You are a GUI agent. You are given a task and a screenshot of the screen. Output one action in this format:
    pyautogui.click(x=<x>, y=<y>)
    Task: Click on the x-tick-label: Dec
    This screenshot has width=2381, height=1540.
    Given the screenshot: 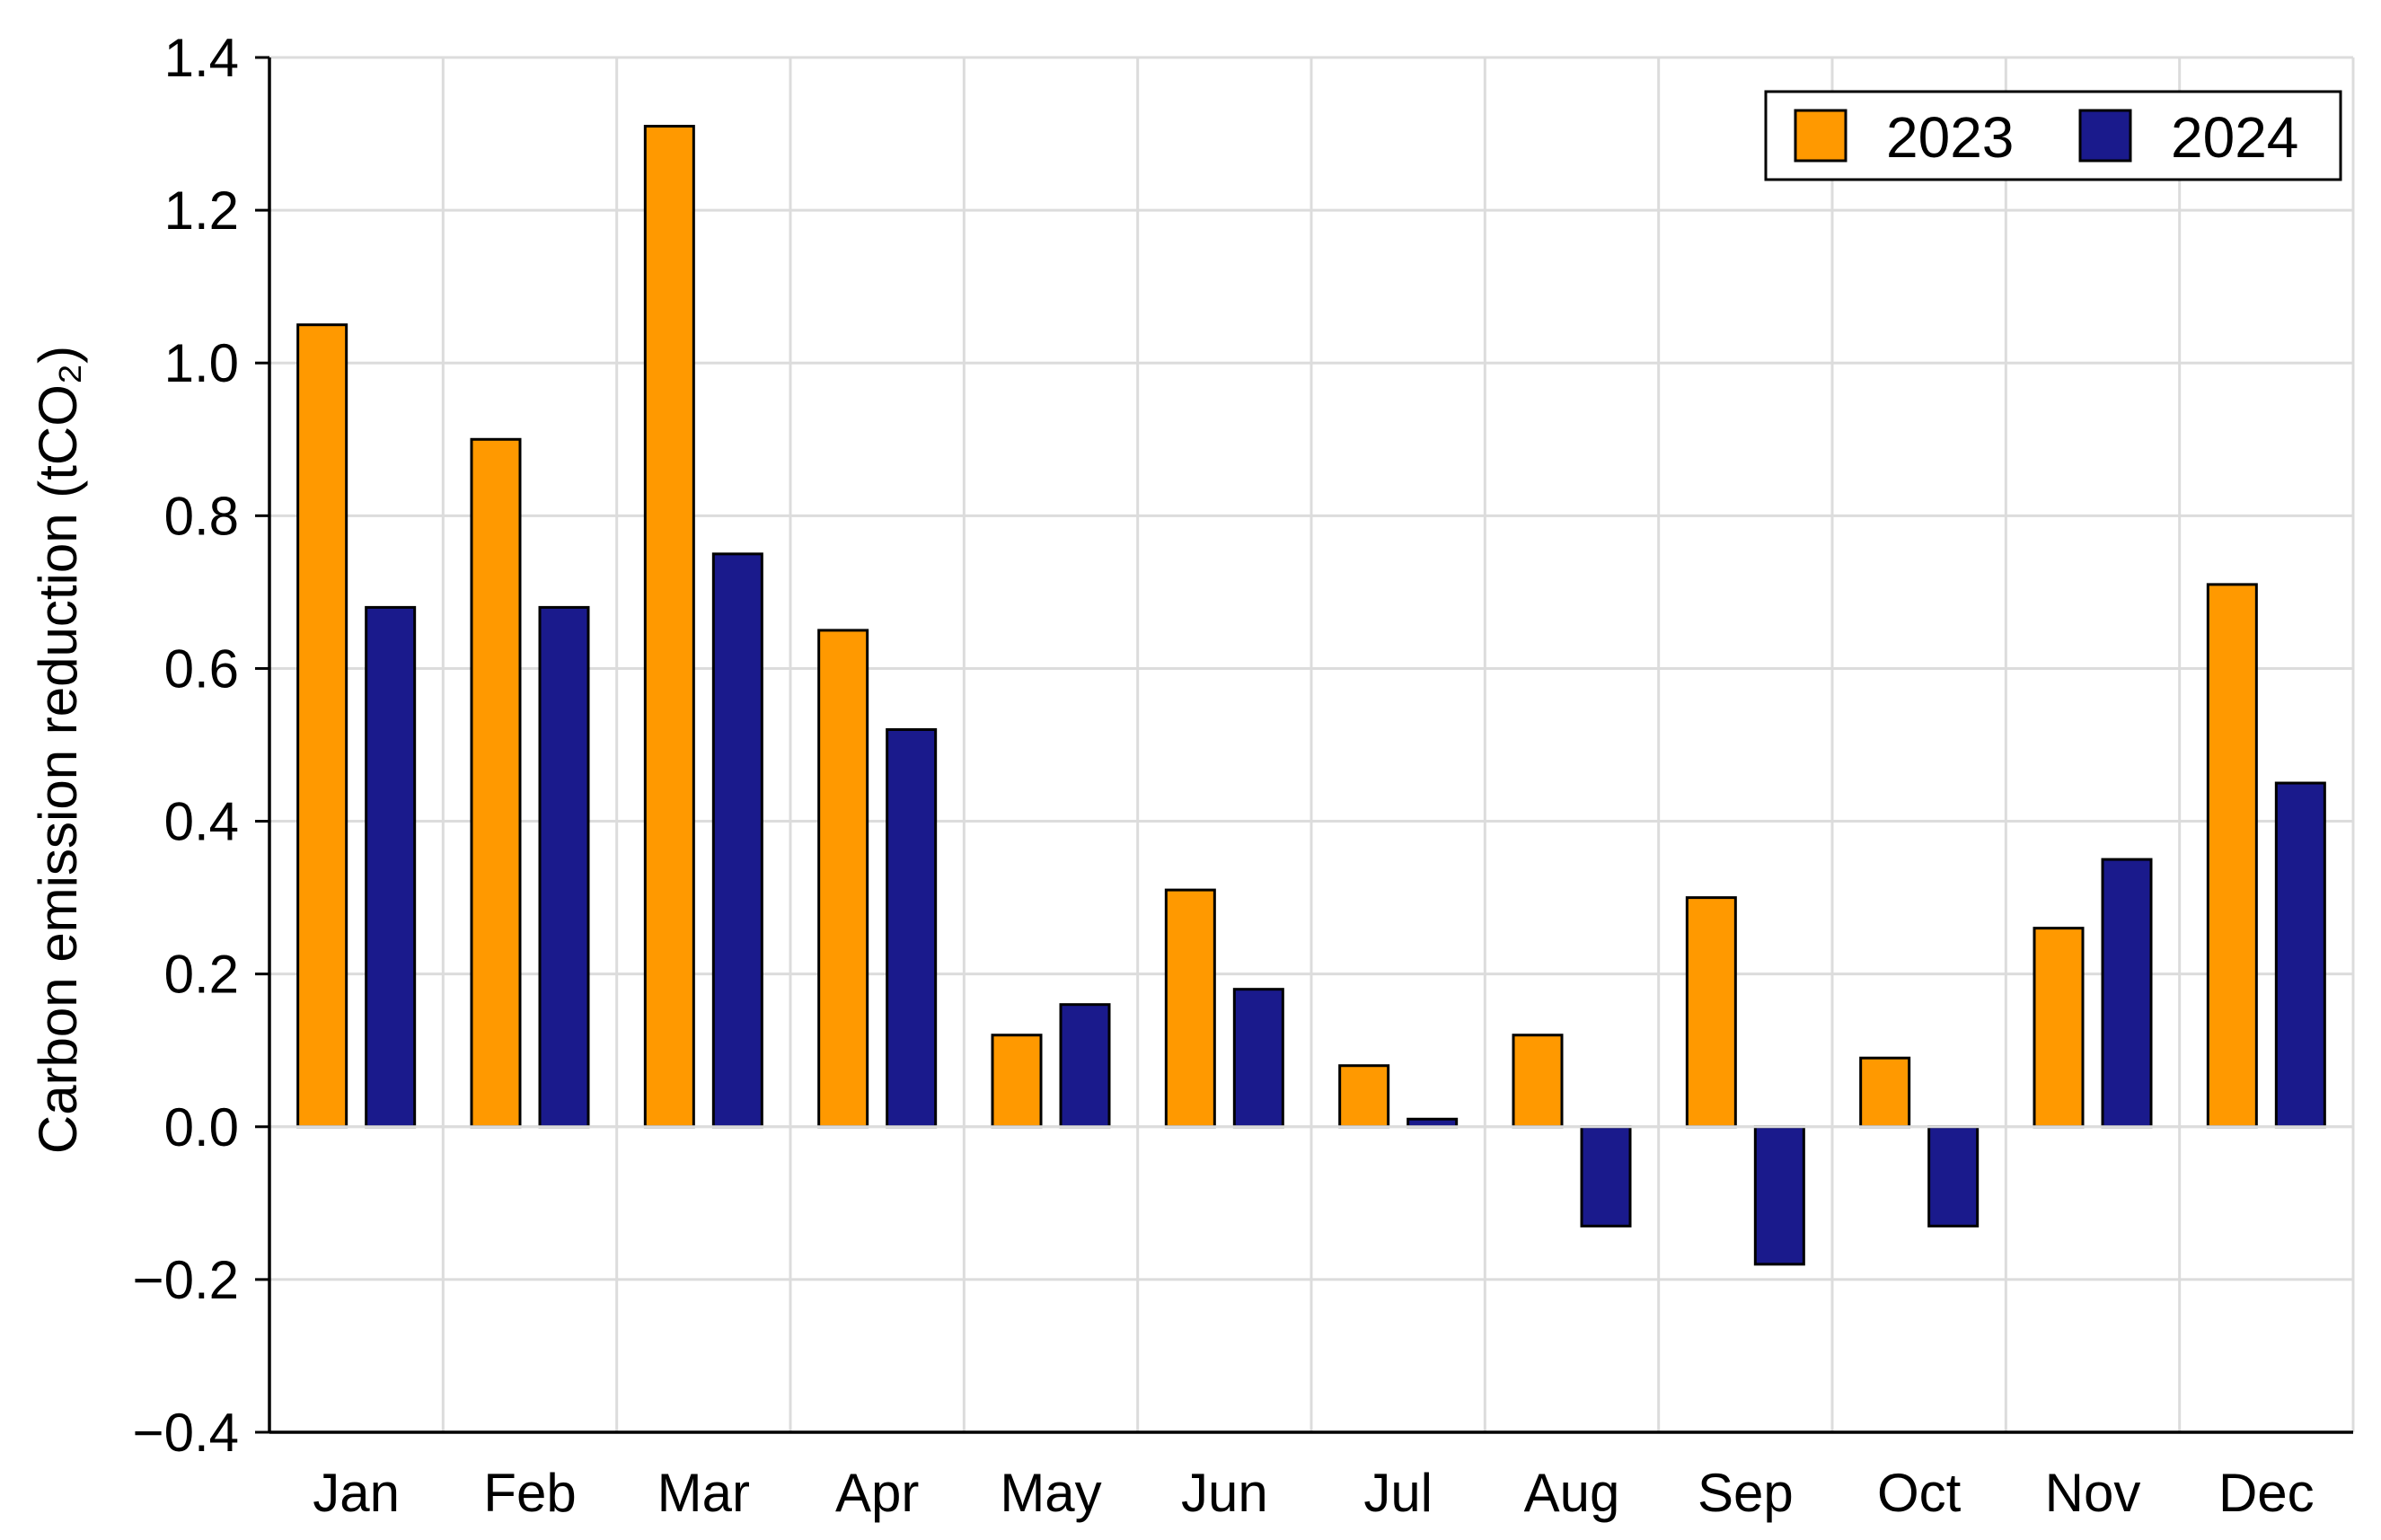 What is the action you would take?
    pyautogui.click(x=2267, y=1493)
    